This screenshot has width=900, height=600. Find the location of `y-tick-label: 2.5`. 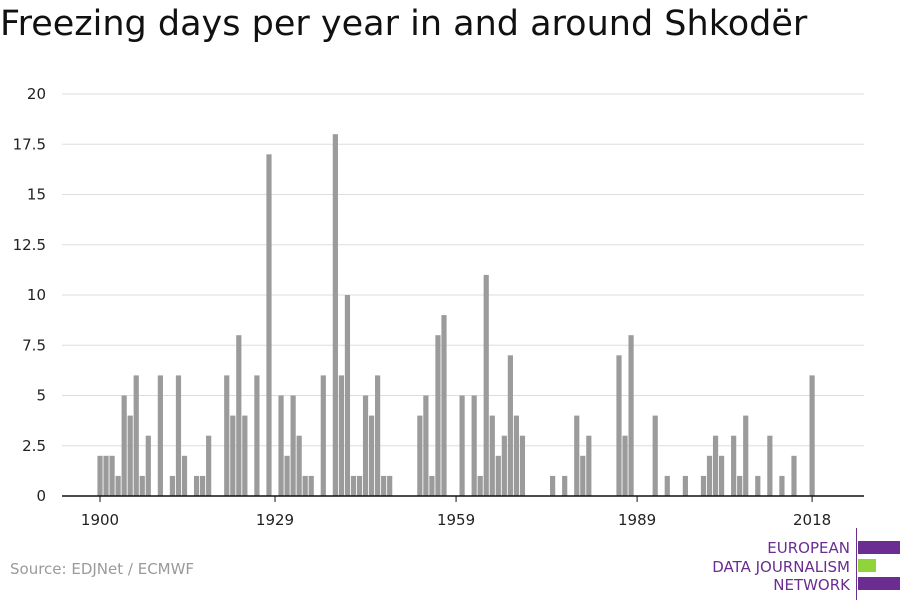

y-tick-label: 2.5 is located at coordinates (34, 446).